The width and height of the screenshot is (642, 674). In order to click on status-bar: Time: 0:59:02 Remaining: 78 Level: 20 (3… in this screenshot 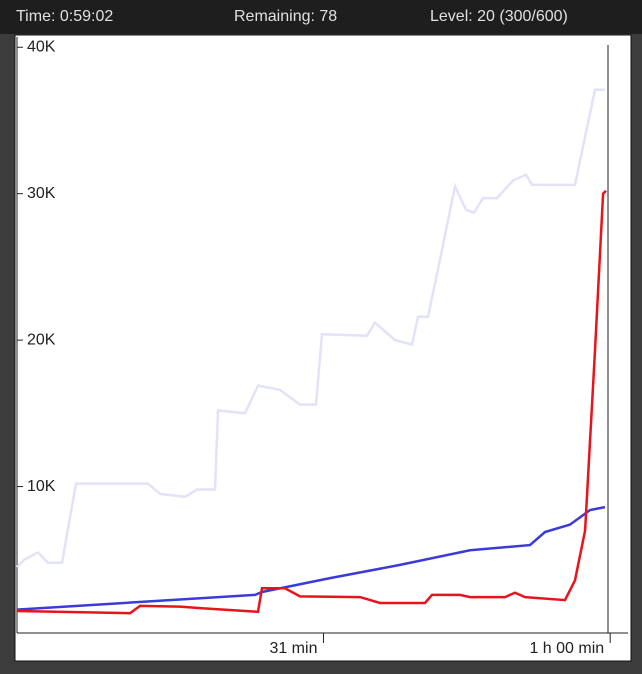, I will do `click(321, 17)`.